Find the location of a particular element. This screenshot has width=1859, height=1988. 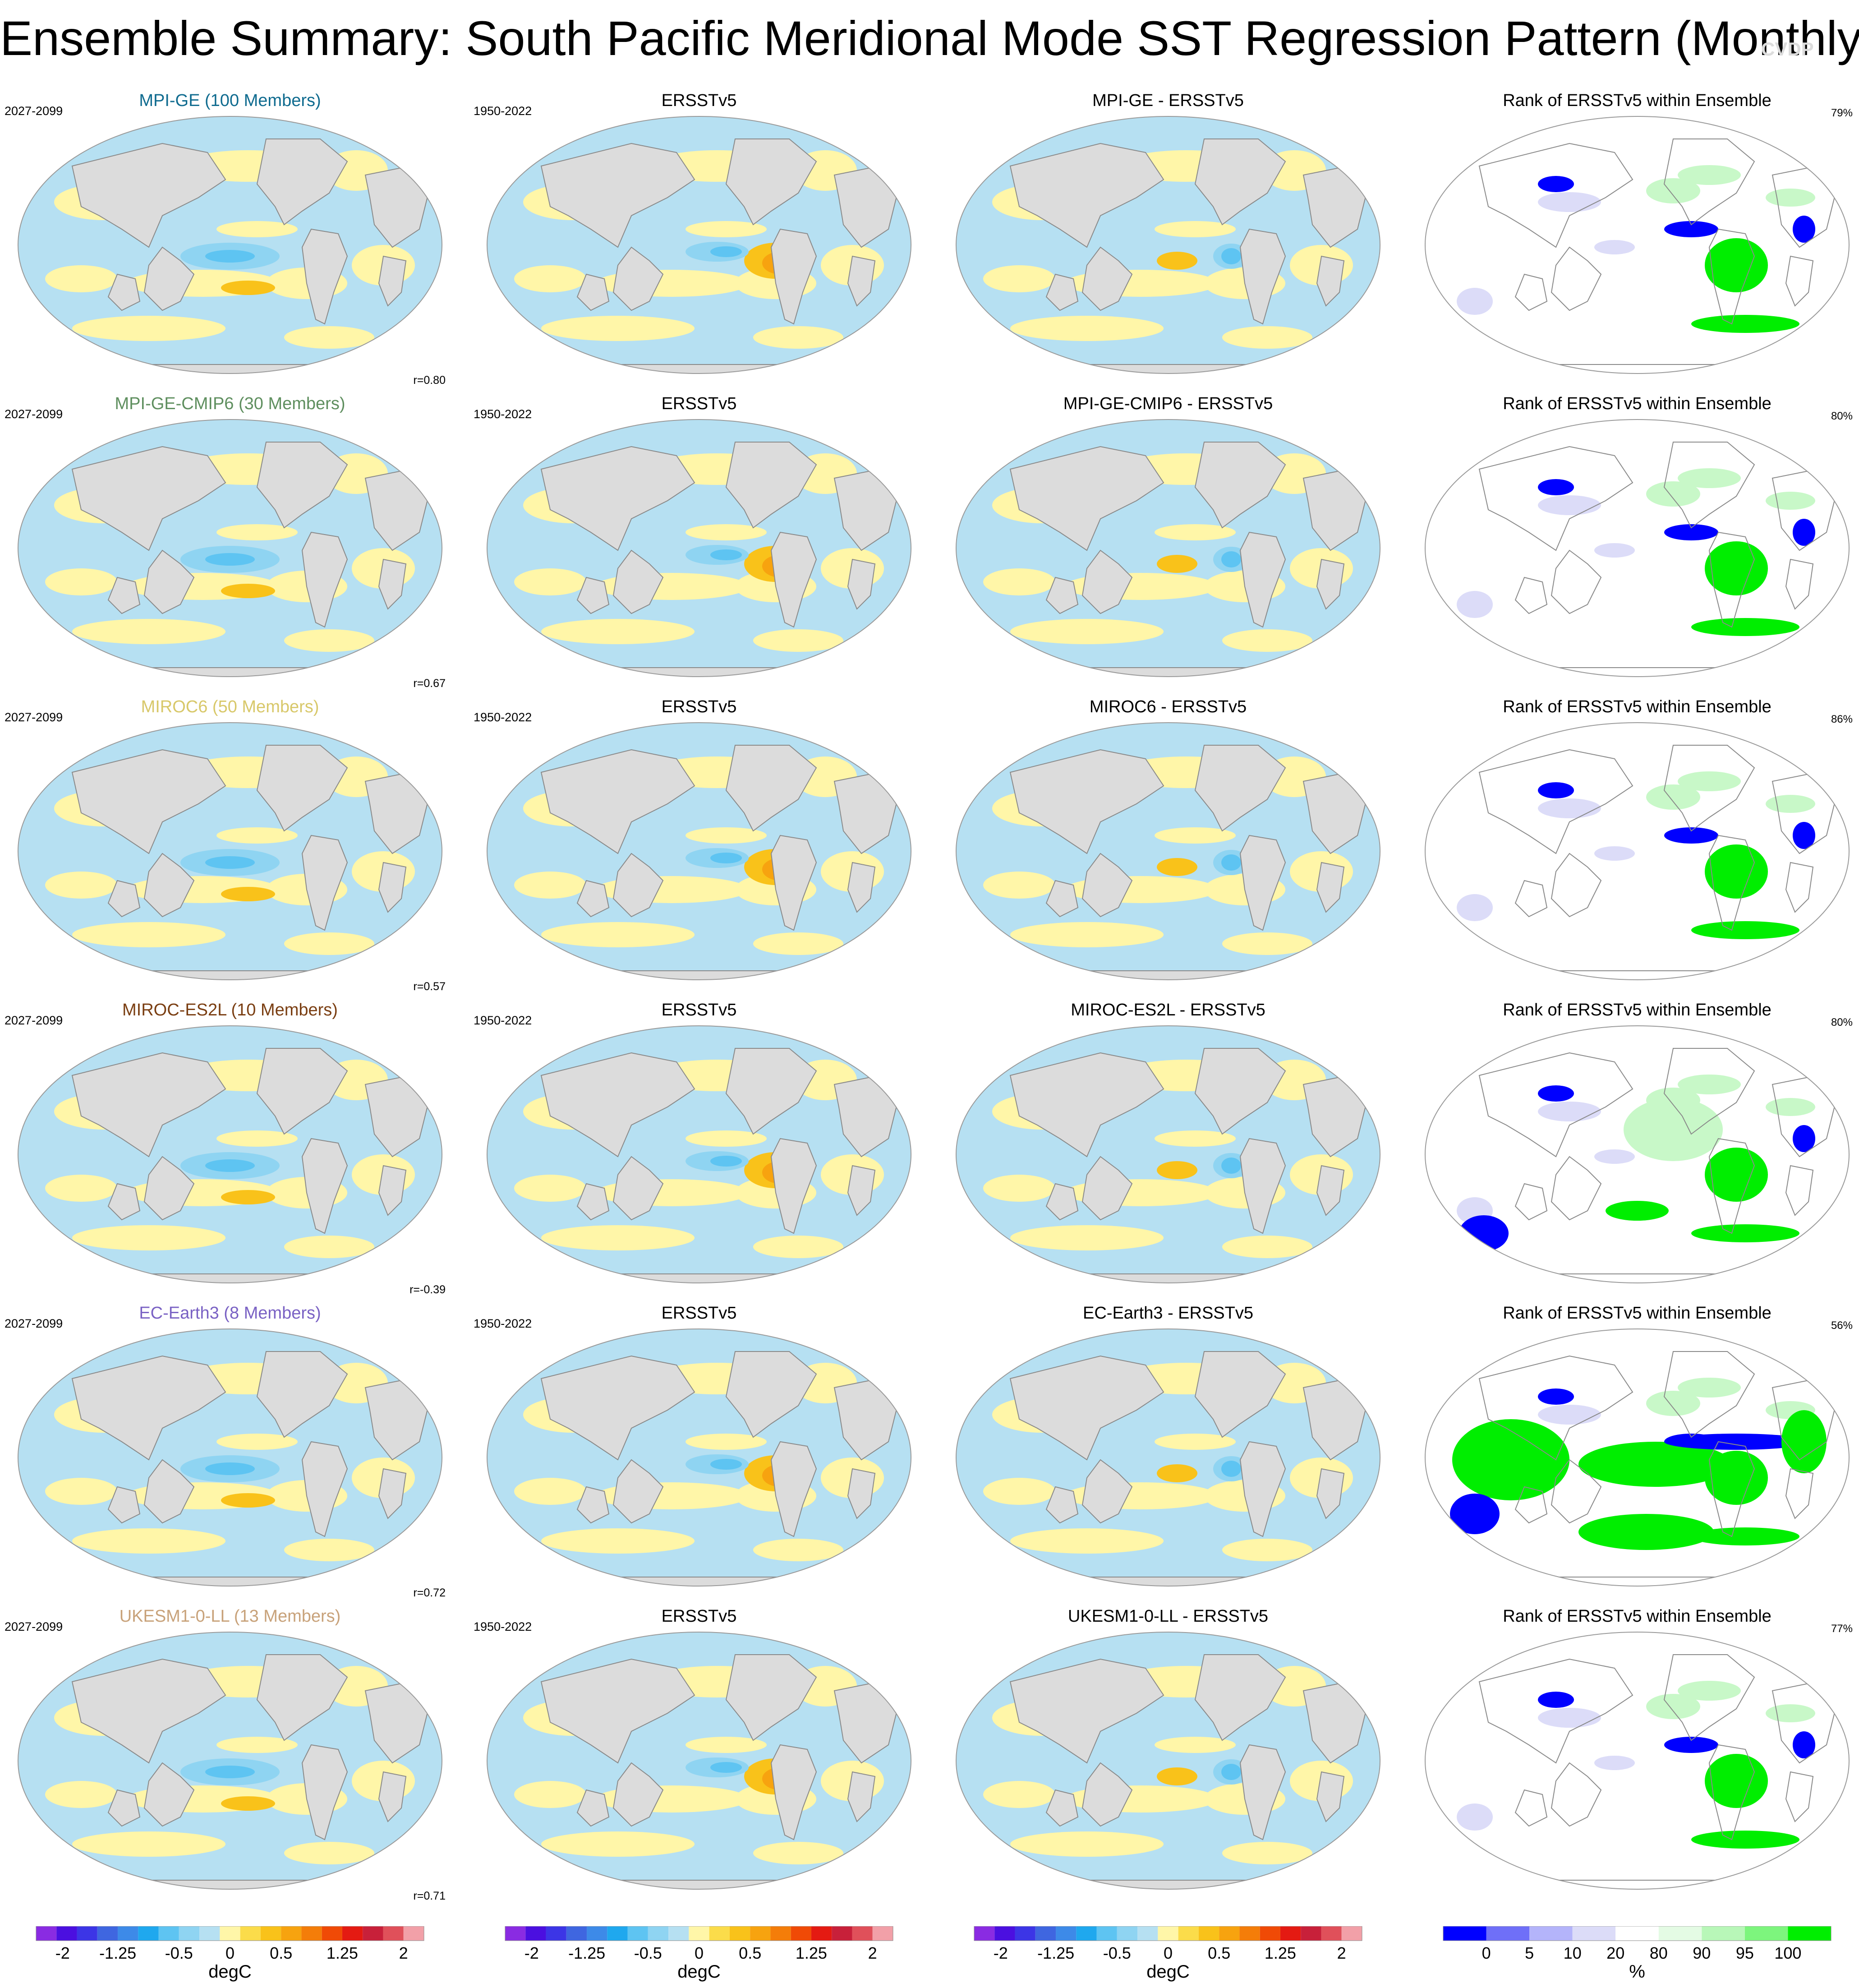

colorbar-tick-label: 95 is located at coordinates (1745, 1953).